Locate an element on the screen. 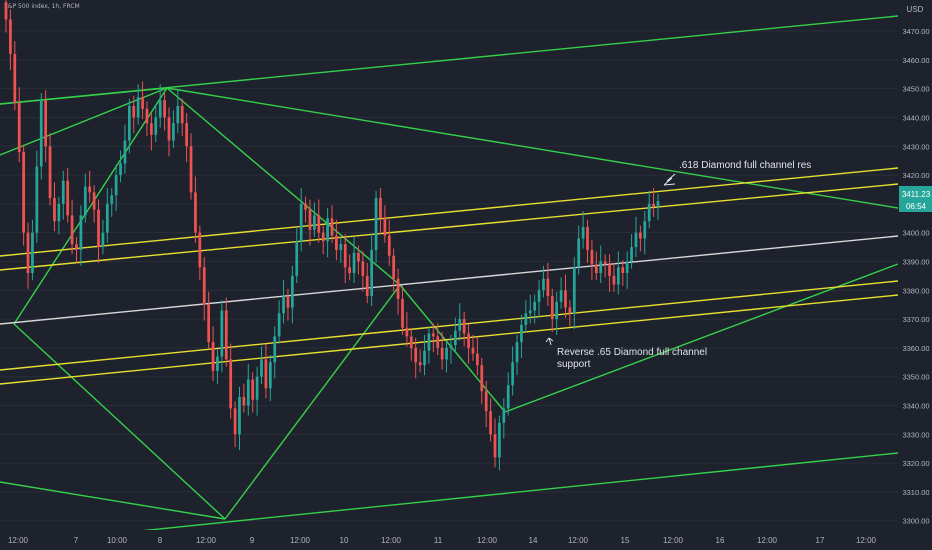 The width and height of the screenshot is (932, 550). price-tick-label: 3340.00 is located at coordinates (915, 406).